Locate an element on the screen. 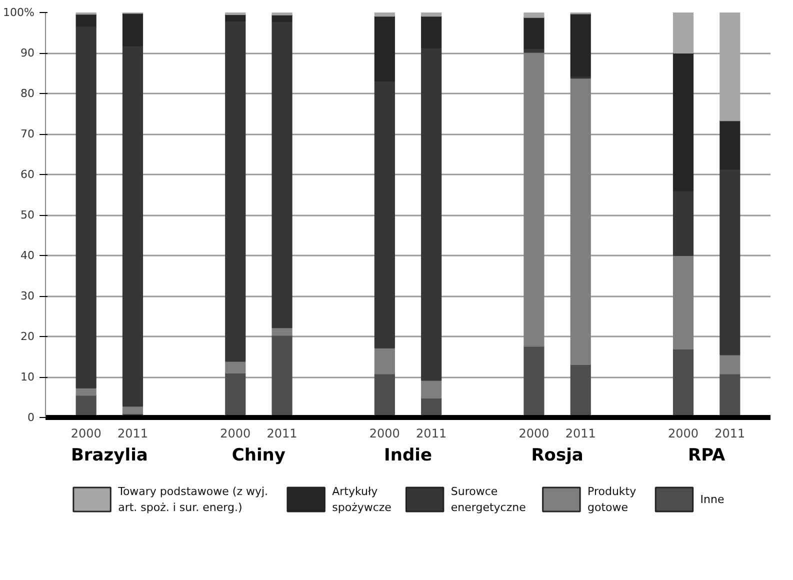  y-tick-label: 40 is located at coordinates (27, 255).